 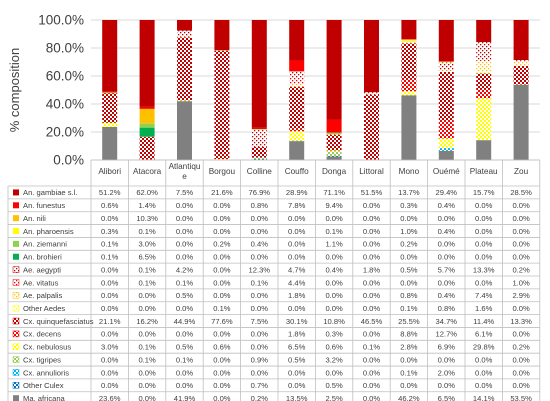 I want to click on data-label: 2.8%, so click(x=409, y=347).